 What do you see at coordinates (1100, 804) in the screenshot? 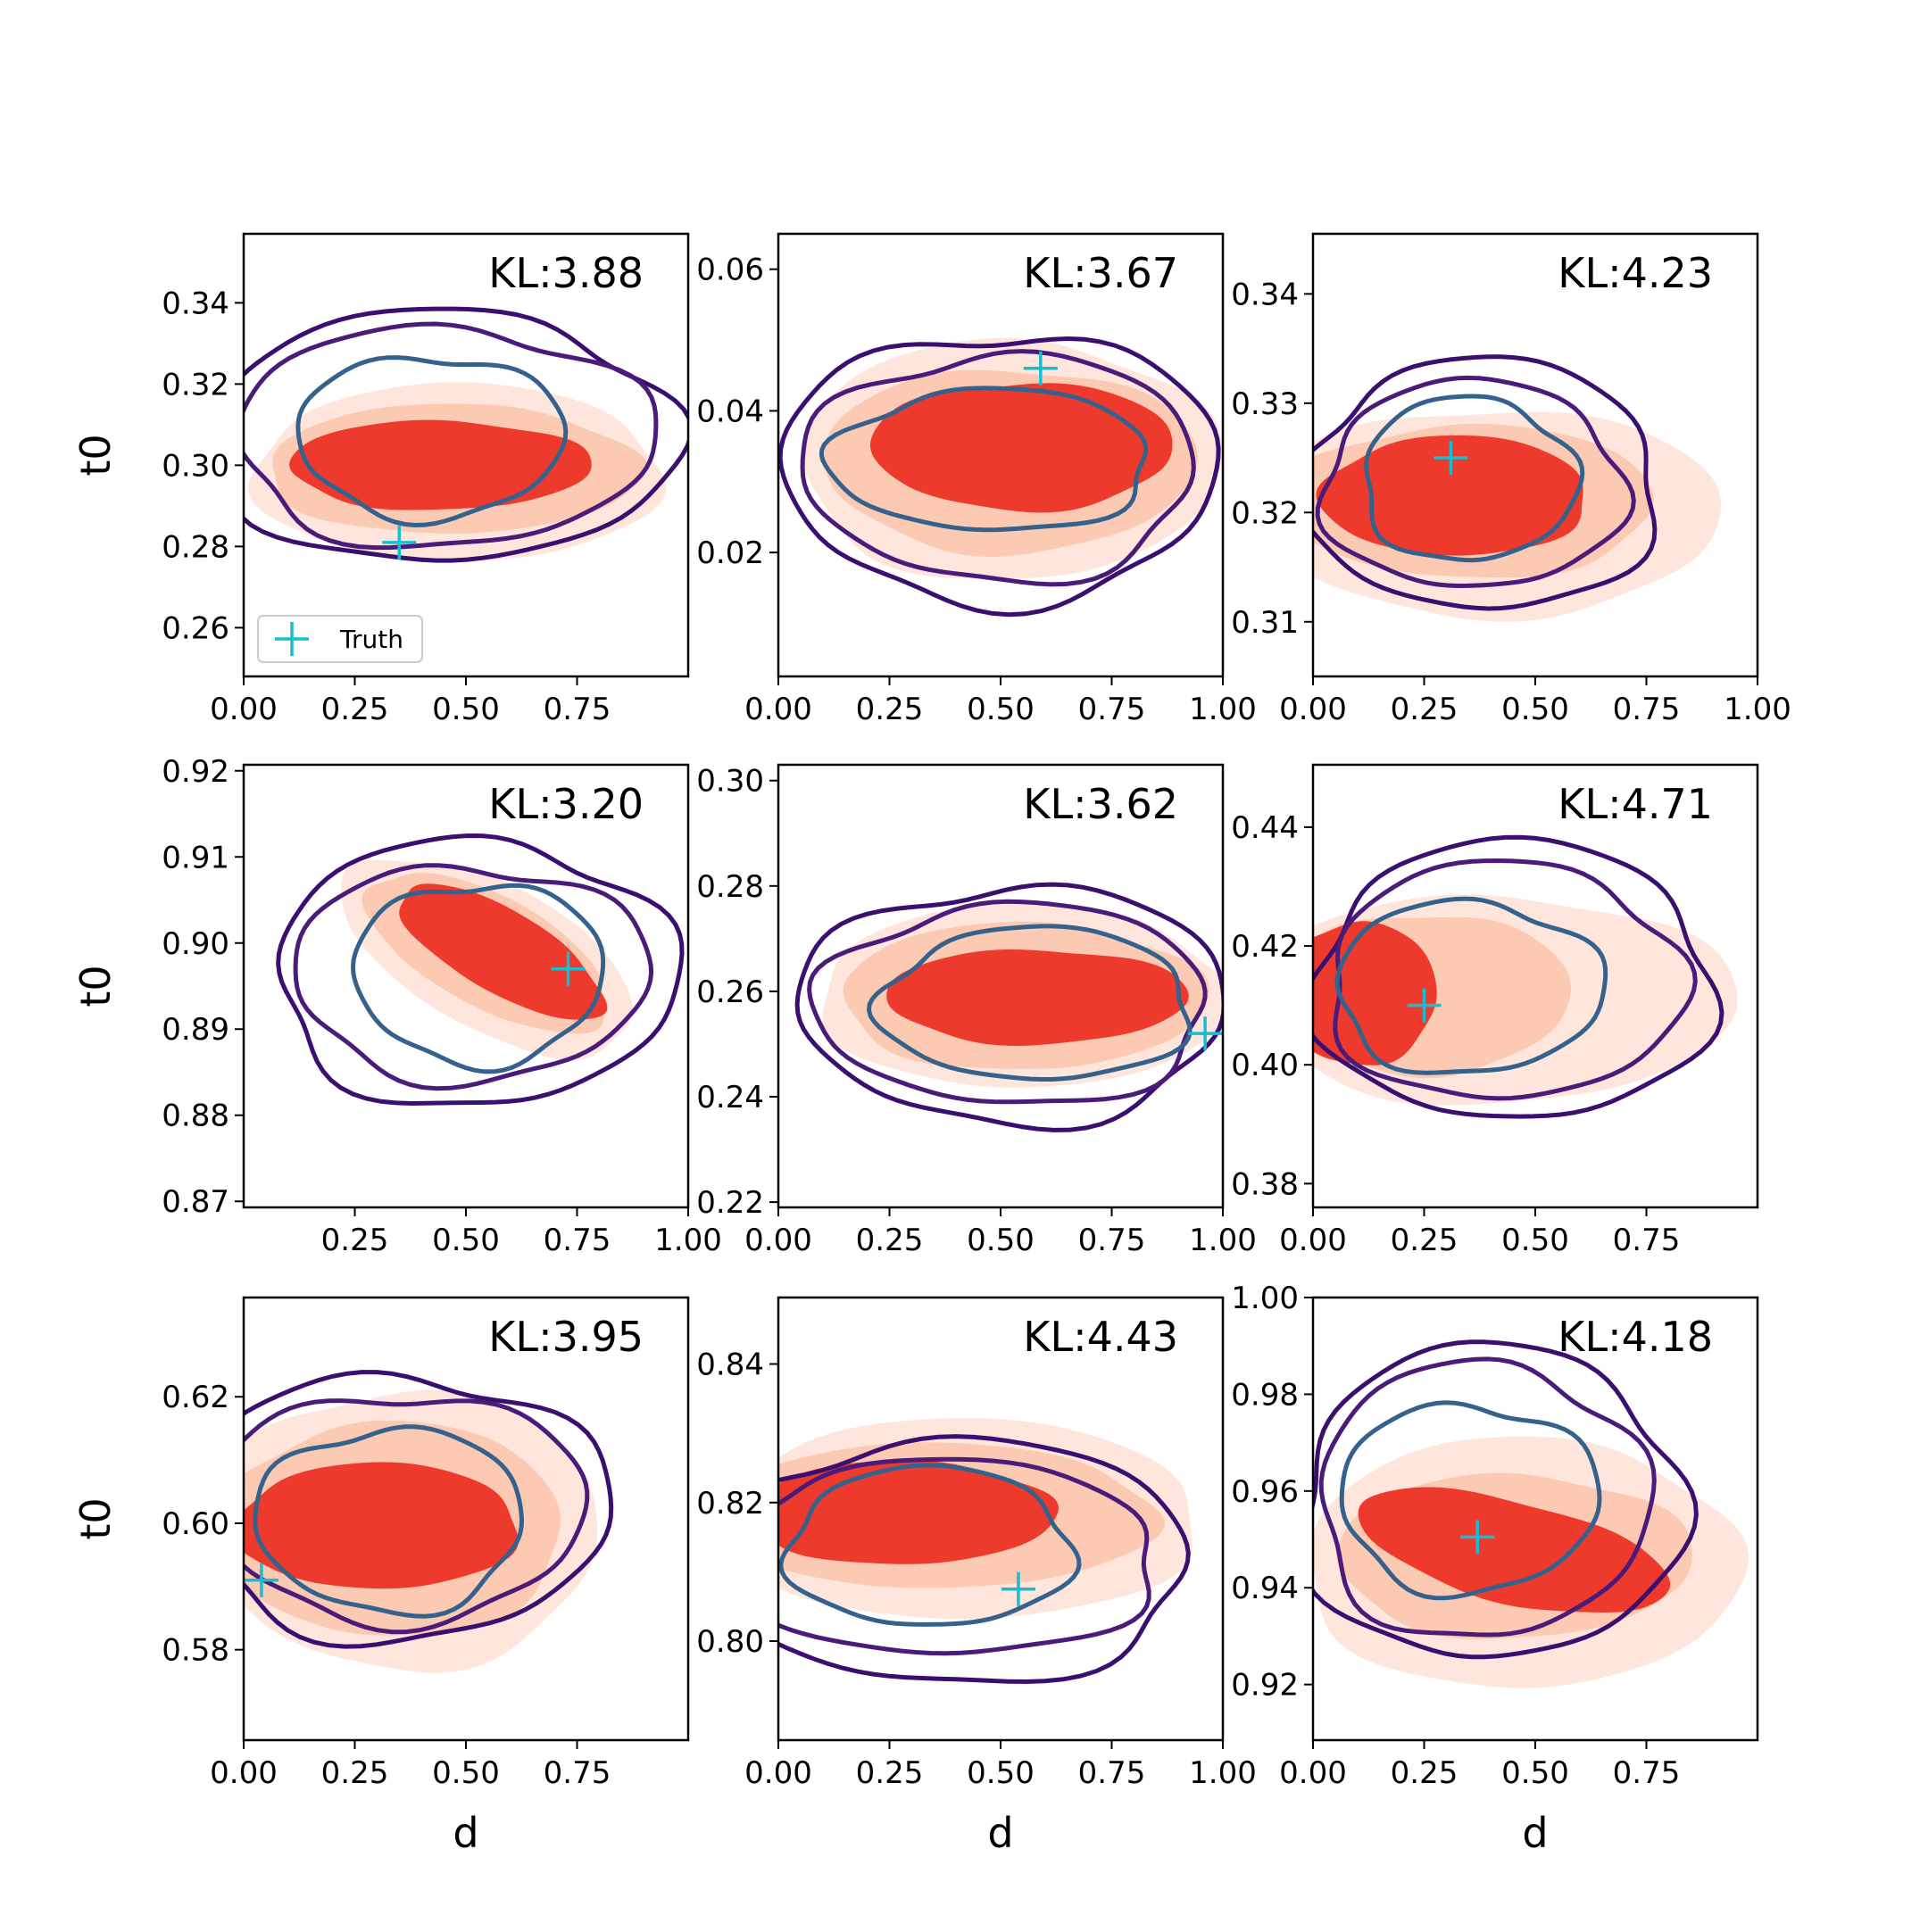
I see `kl-annotation: KL:3.62` at bounding box center [1100, 804].